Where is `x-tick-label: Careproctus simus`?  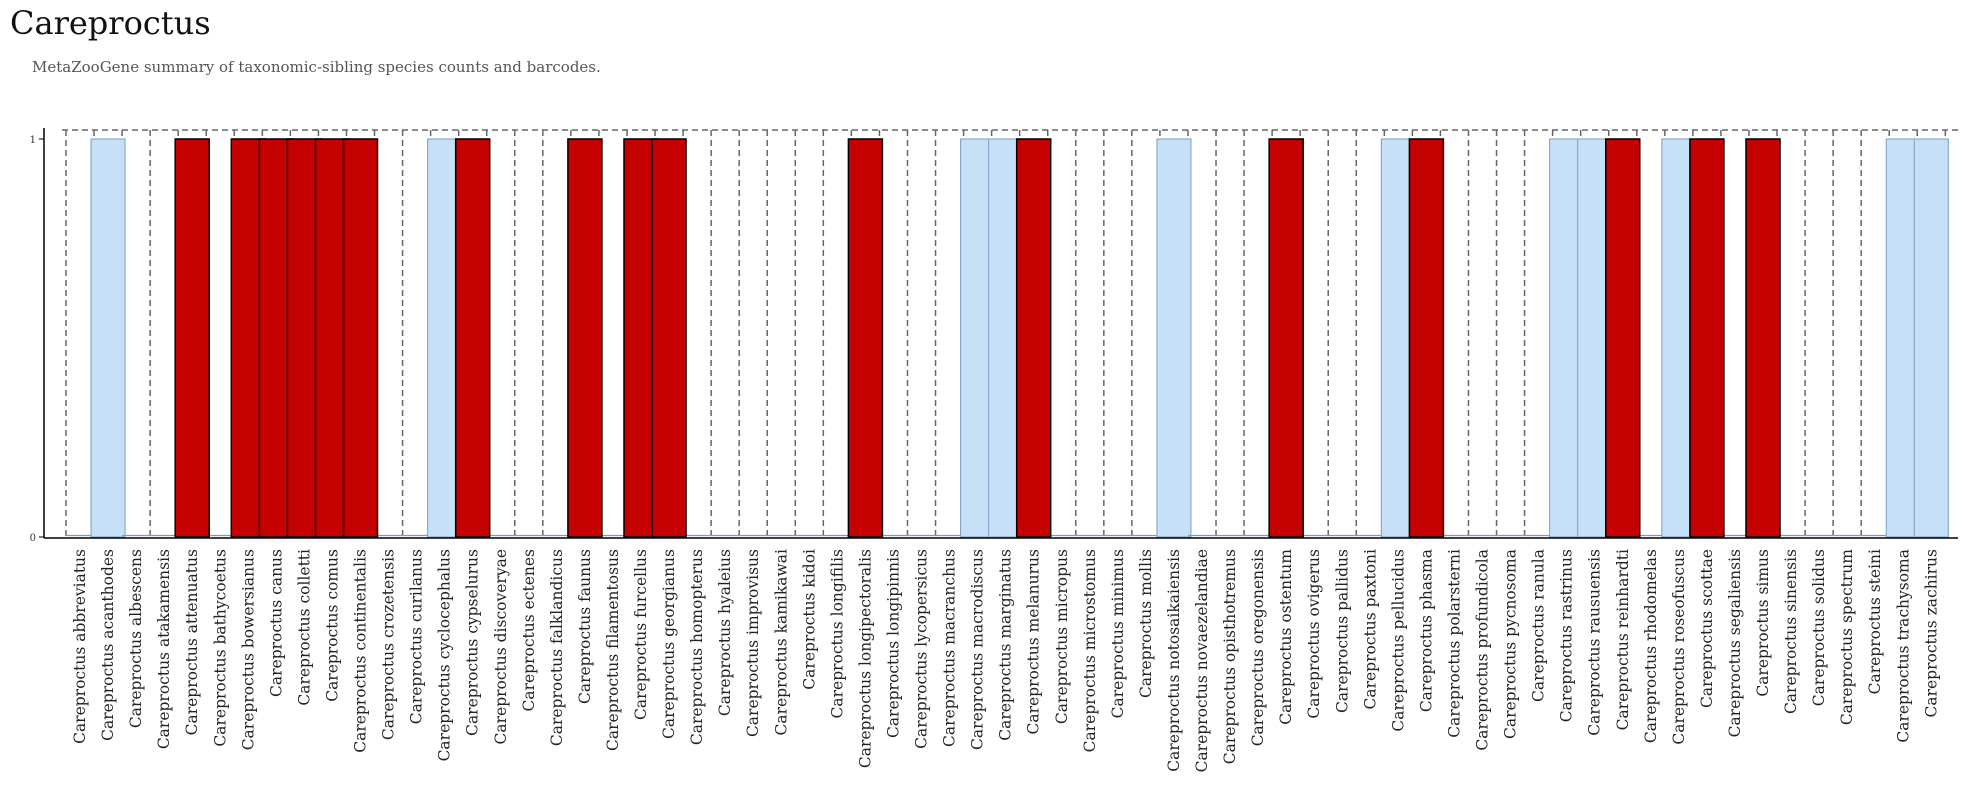 x-tick-label: Careproctus simus is located at coordinates (1763, 623).